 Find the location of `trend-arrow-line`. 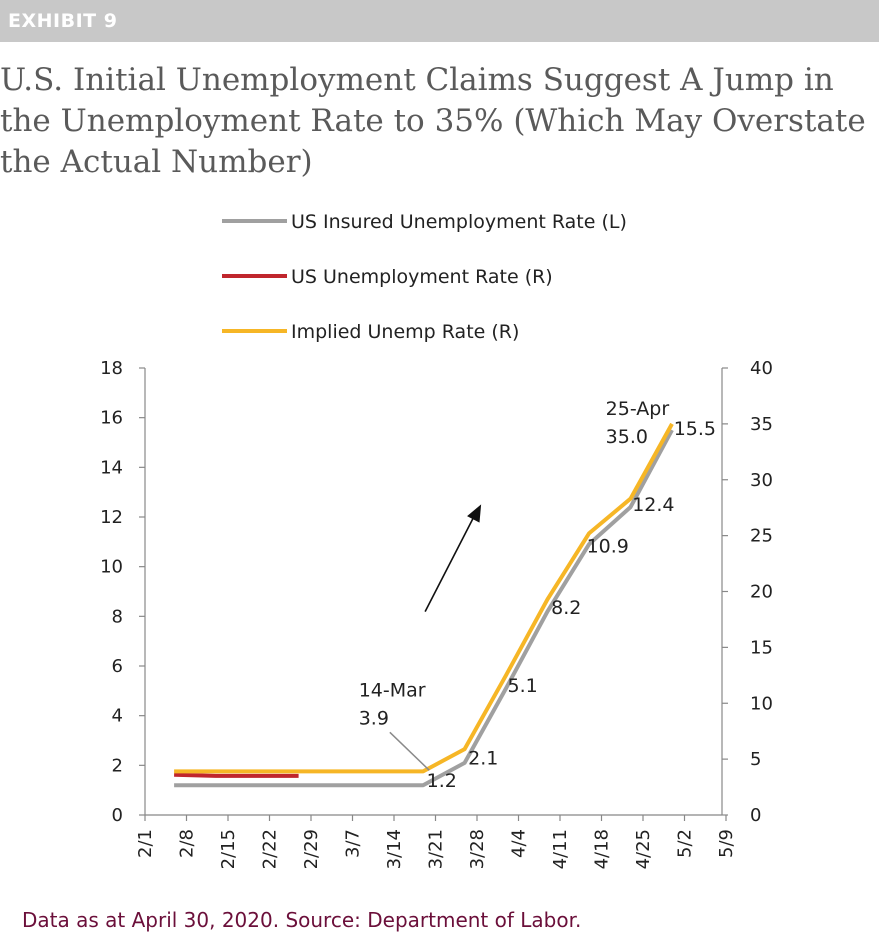

trend-arrow-line is located at coordinates (451, 560).